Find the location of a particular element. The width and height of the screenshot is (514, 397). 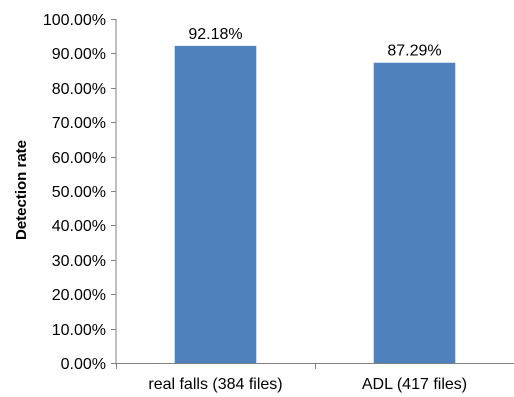

bar-value-label: 87.29% is located at coordinates (414, 51).